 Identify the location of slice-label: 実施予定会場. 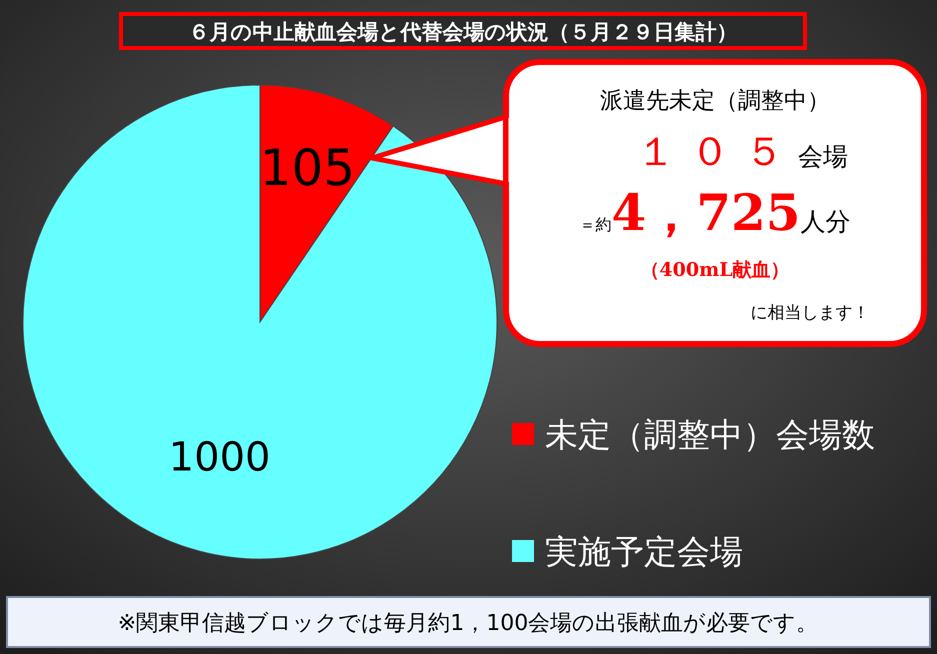
(644, 551).